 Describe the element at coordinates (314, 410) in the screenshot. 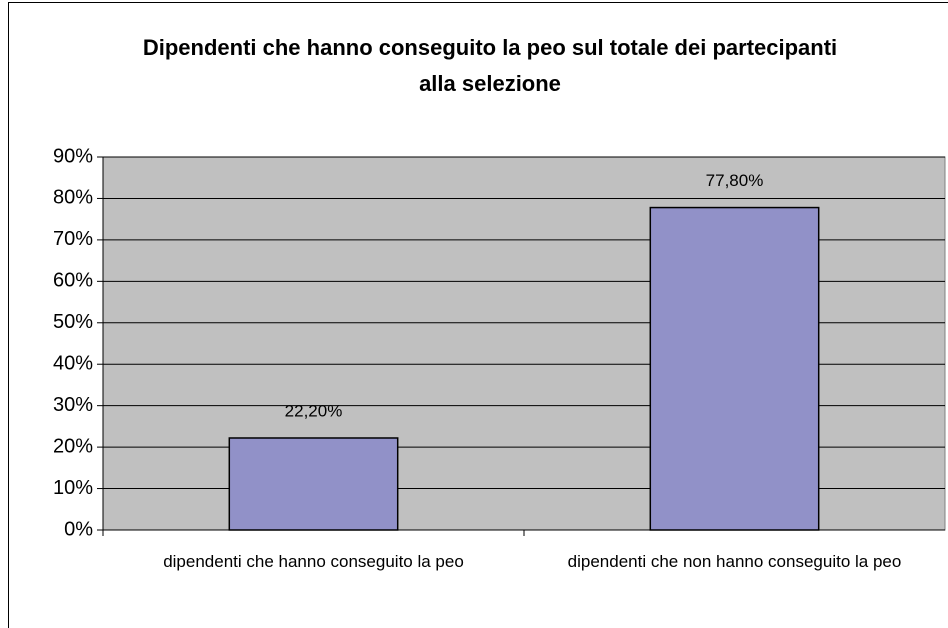

I see `data-label: 22,20%` at that location.